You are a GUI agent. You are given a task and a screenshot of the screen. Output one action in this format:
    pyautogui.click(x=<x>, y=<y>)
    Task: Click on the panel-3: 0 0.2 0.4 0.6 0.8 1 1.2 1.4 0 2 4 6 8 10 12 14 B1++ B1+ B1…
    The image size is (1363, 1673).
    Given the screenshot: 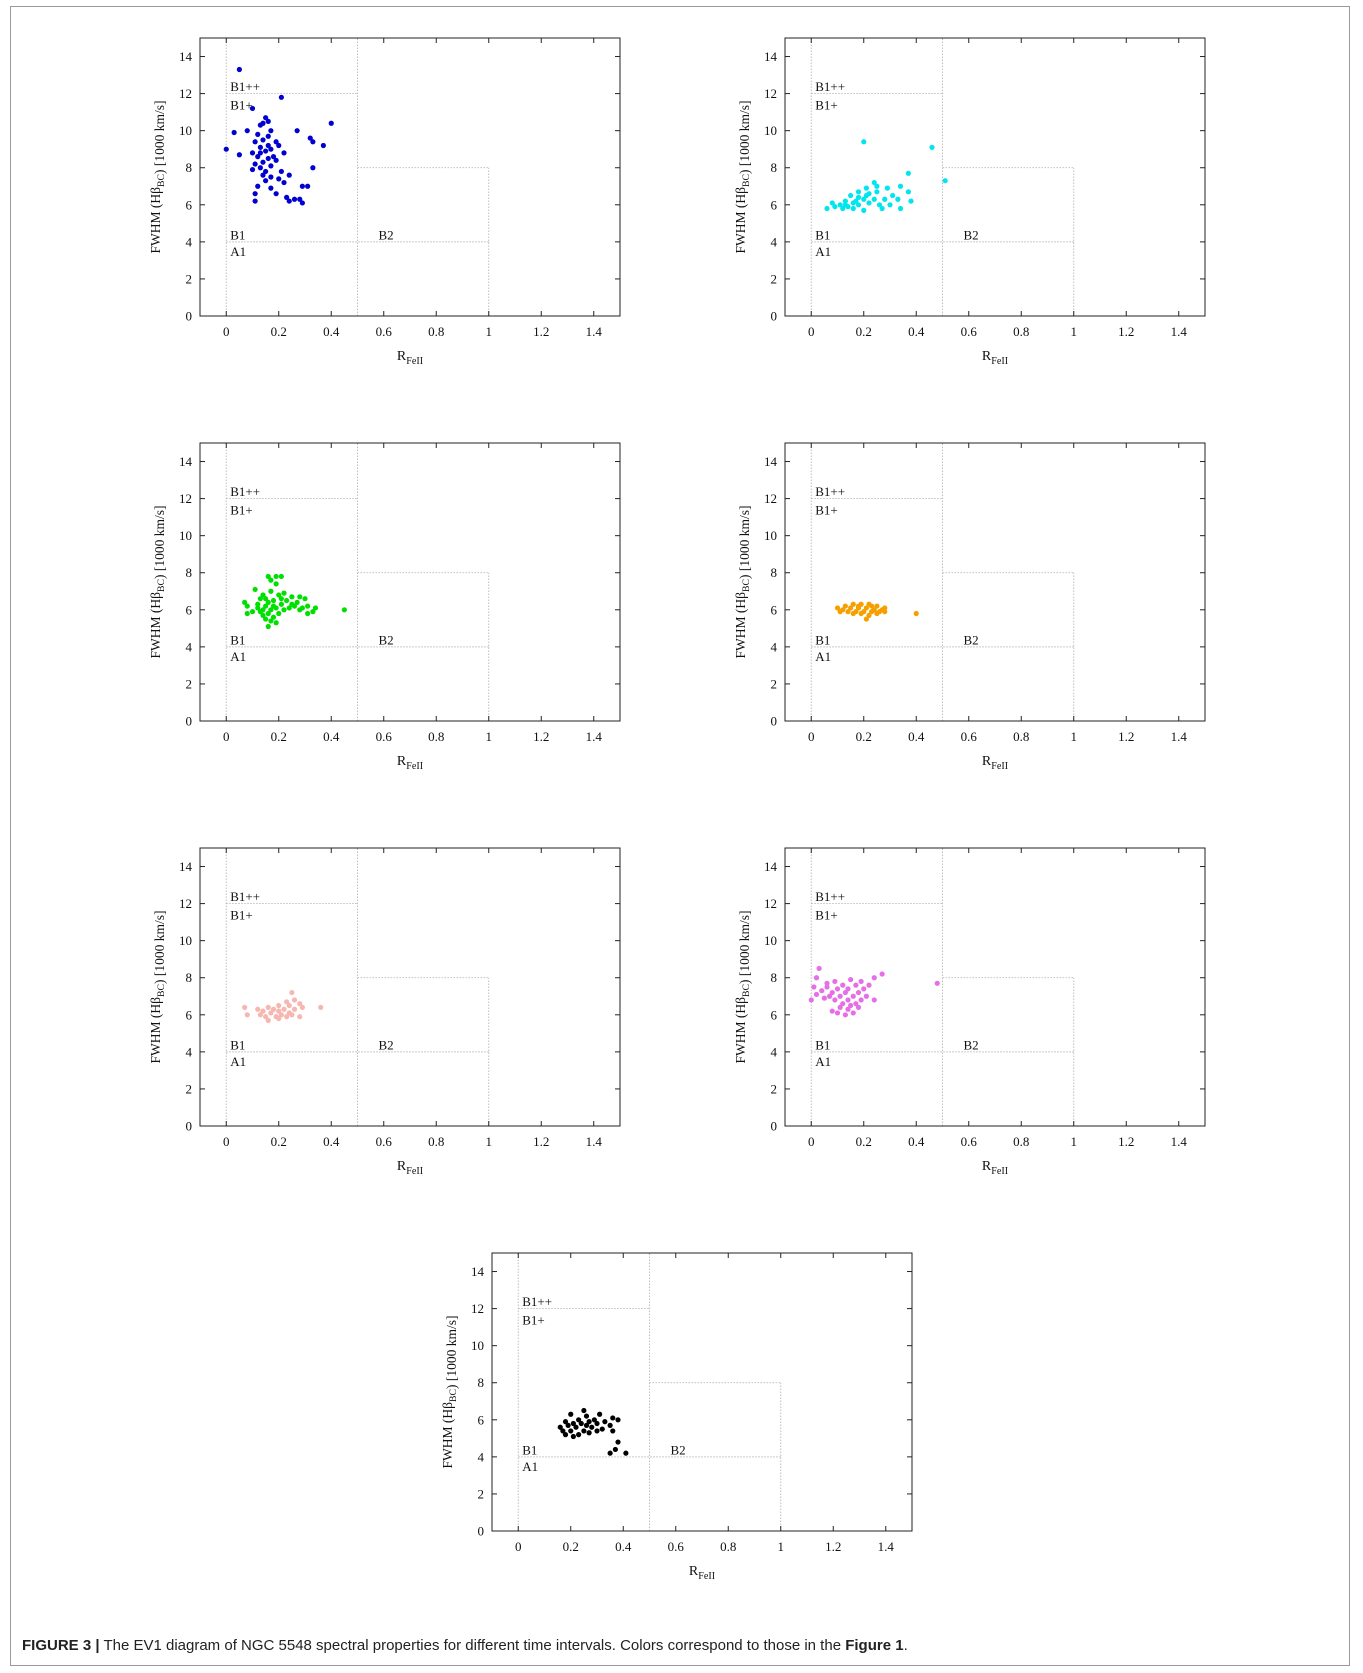 What is the action you would take?
    pyautogui.click(x=390, y=615)
    